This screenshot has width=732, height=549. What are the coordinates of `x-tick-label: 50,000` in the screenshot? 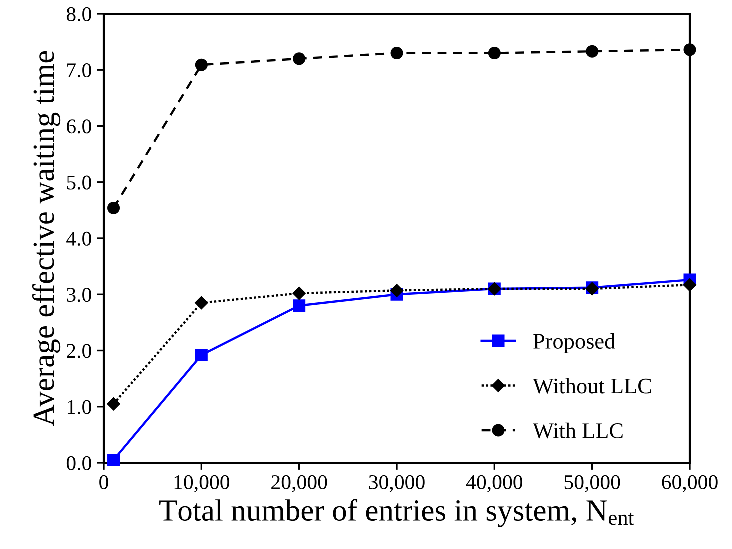 It's located at (592, 483).